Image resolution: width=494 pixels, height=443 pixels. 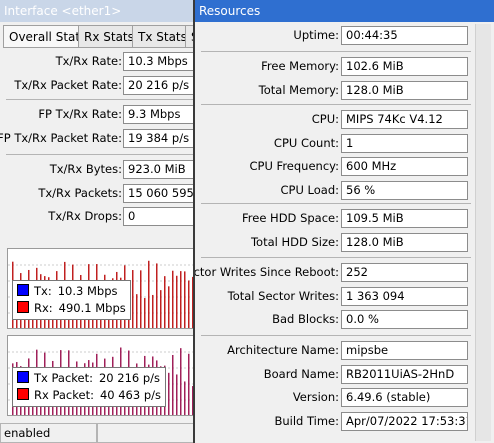 What do you see at coordinates (404, 190) in the screenshot?
I see `field-value: 56 %` at bounding box center [404, 190].